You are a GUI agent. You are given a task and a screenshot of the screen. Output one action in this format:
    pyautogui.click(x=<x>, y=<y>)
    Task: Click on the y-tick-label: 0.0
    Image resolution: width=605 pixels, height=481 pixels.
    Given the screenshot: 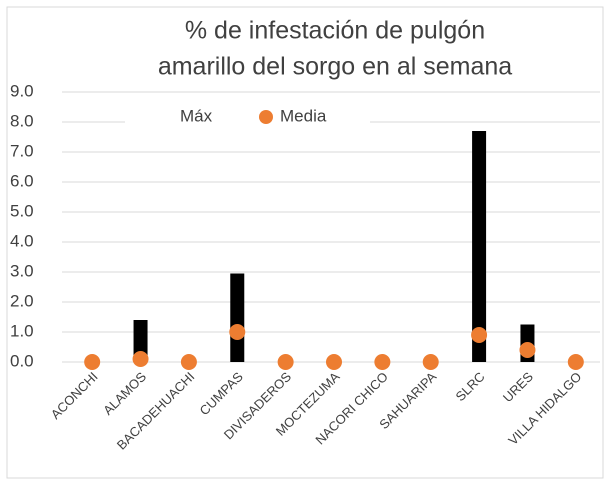 What is the action you would take?
    pyautogui.click(x=22, y=360)
    